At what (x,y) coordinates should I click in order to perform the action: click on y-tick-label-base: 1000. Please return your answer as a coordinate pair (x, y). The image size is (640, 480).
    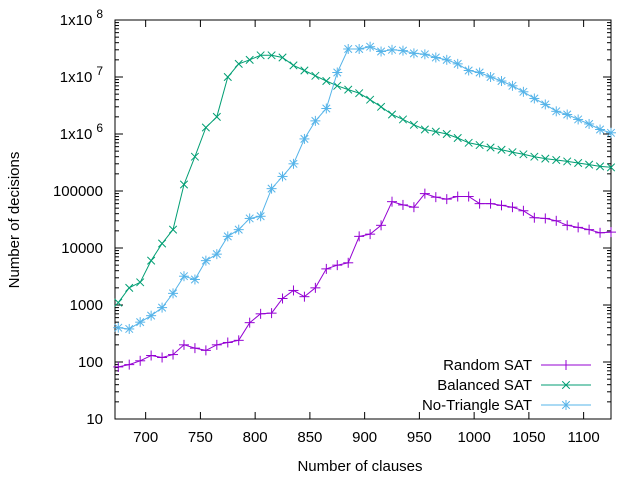
    Looking at the image, I should click on (86, 305).